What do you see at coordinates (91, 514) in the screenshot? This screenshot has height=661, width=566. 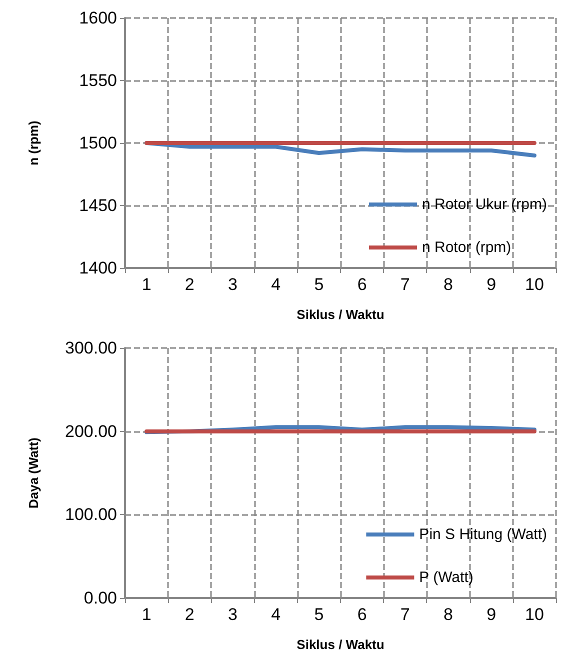 I see `y-tick-label: 100.00` at bounding box center [91, 514].